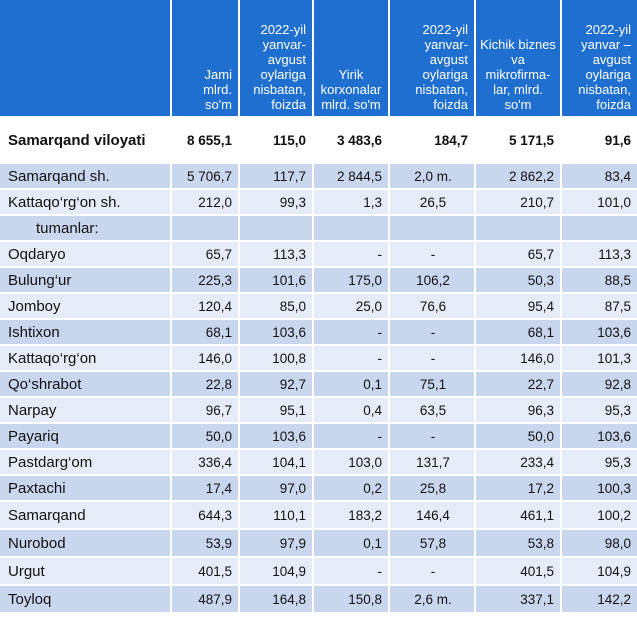 The width and height of the screenshot is (637, 617). I want to click on row-value: 101,0, so click(598, 203).